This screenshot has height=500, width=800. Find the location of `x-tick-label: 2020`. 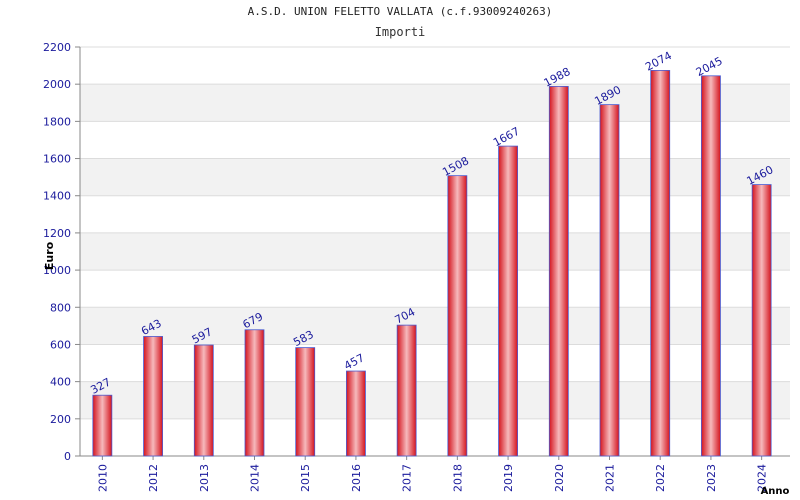

x-tick-label: 2020 is located at coordinates (559, 478).